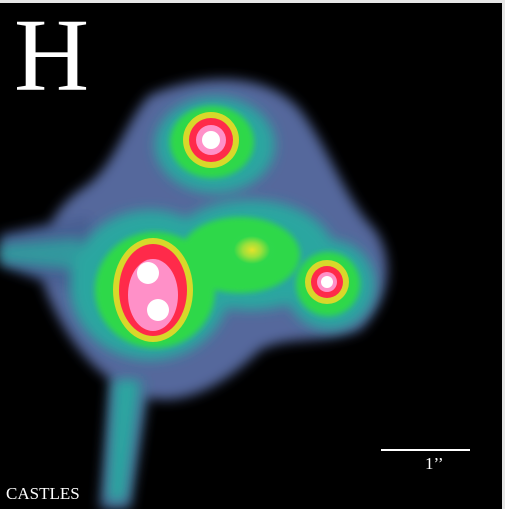 Image resolution: width=505 pixels, height=509 pixels. I want to click on scale-label: 1’’, so click(434, 463).